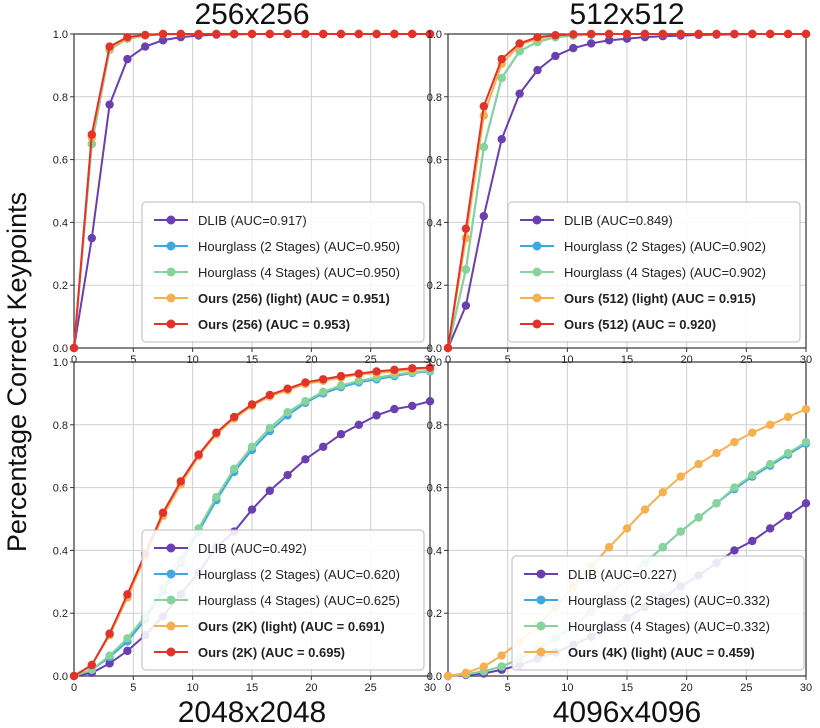 The height and width of the screenshot is (728, 820). I want to click on panel-title: 512x512, so click(626, 15).